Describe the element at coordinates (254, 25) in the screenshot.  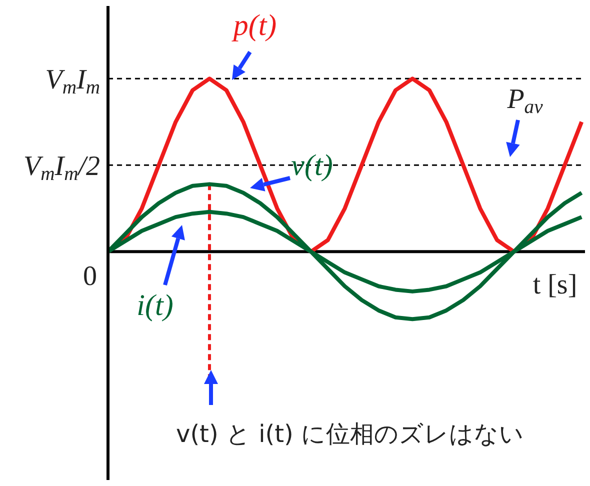
I see `series-label: p(t)` at that location.